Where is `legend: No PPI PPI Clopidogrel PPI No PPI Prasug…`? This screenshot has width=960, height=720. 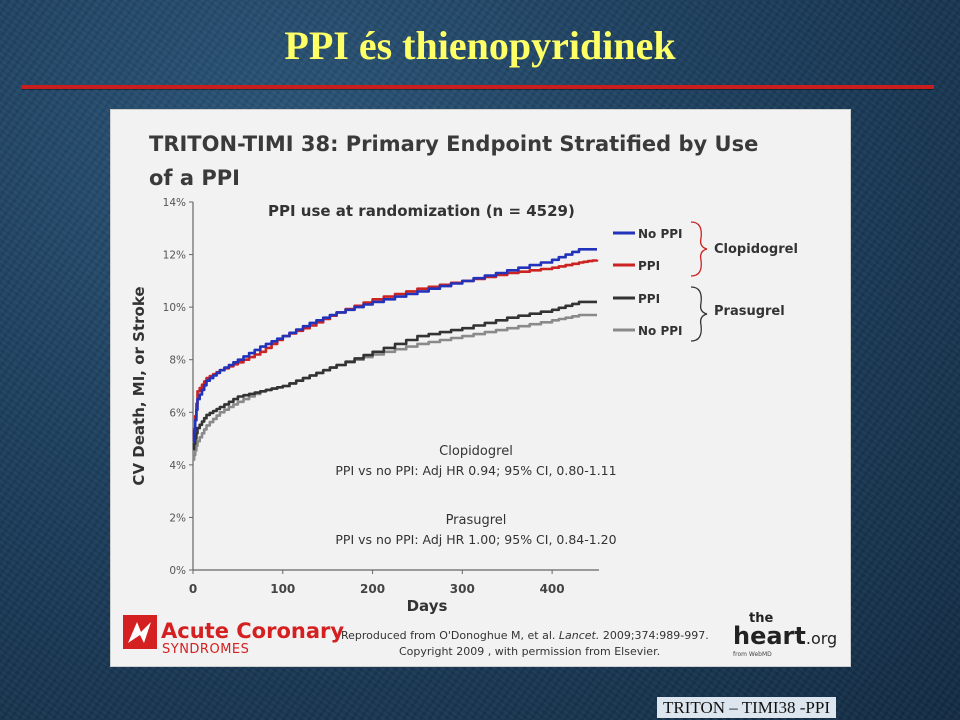
legend: No PPI PPI Clopidogrel PPI No PPI Prasug… is located at coordinates (705, 281).